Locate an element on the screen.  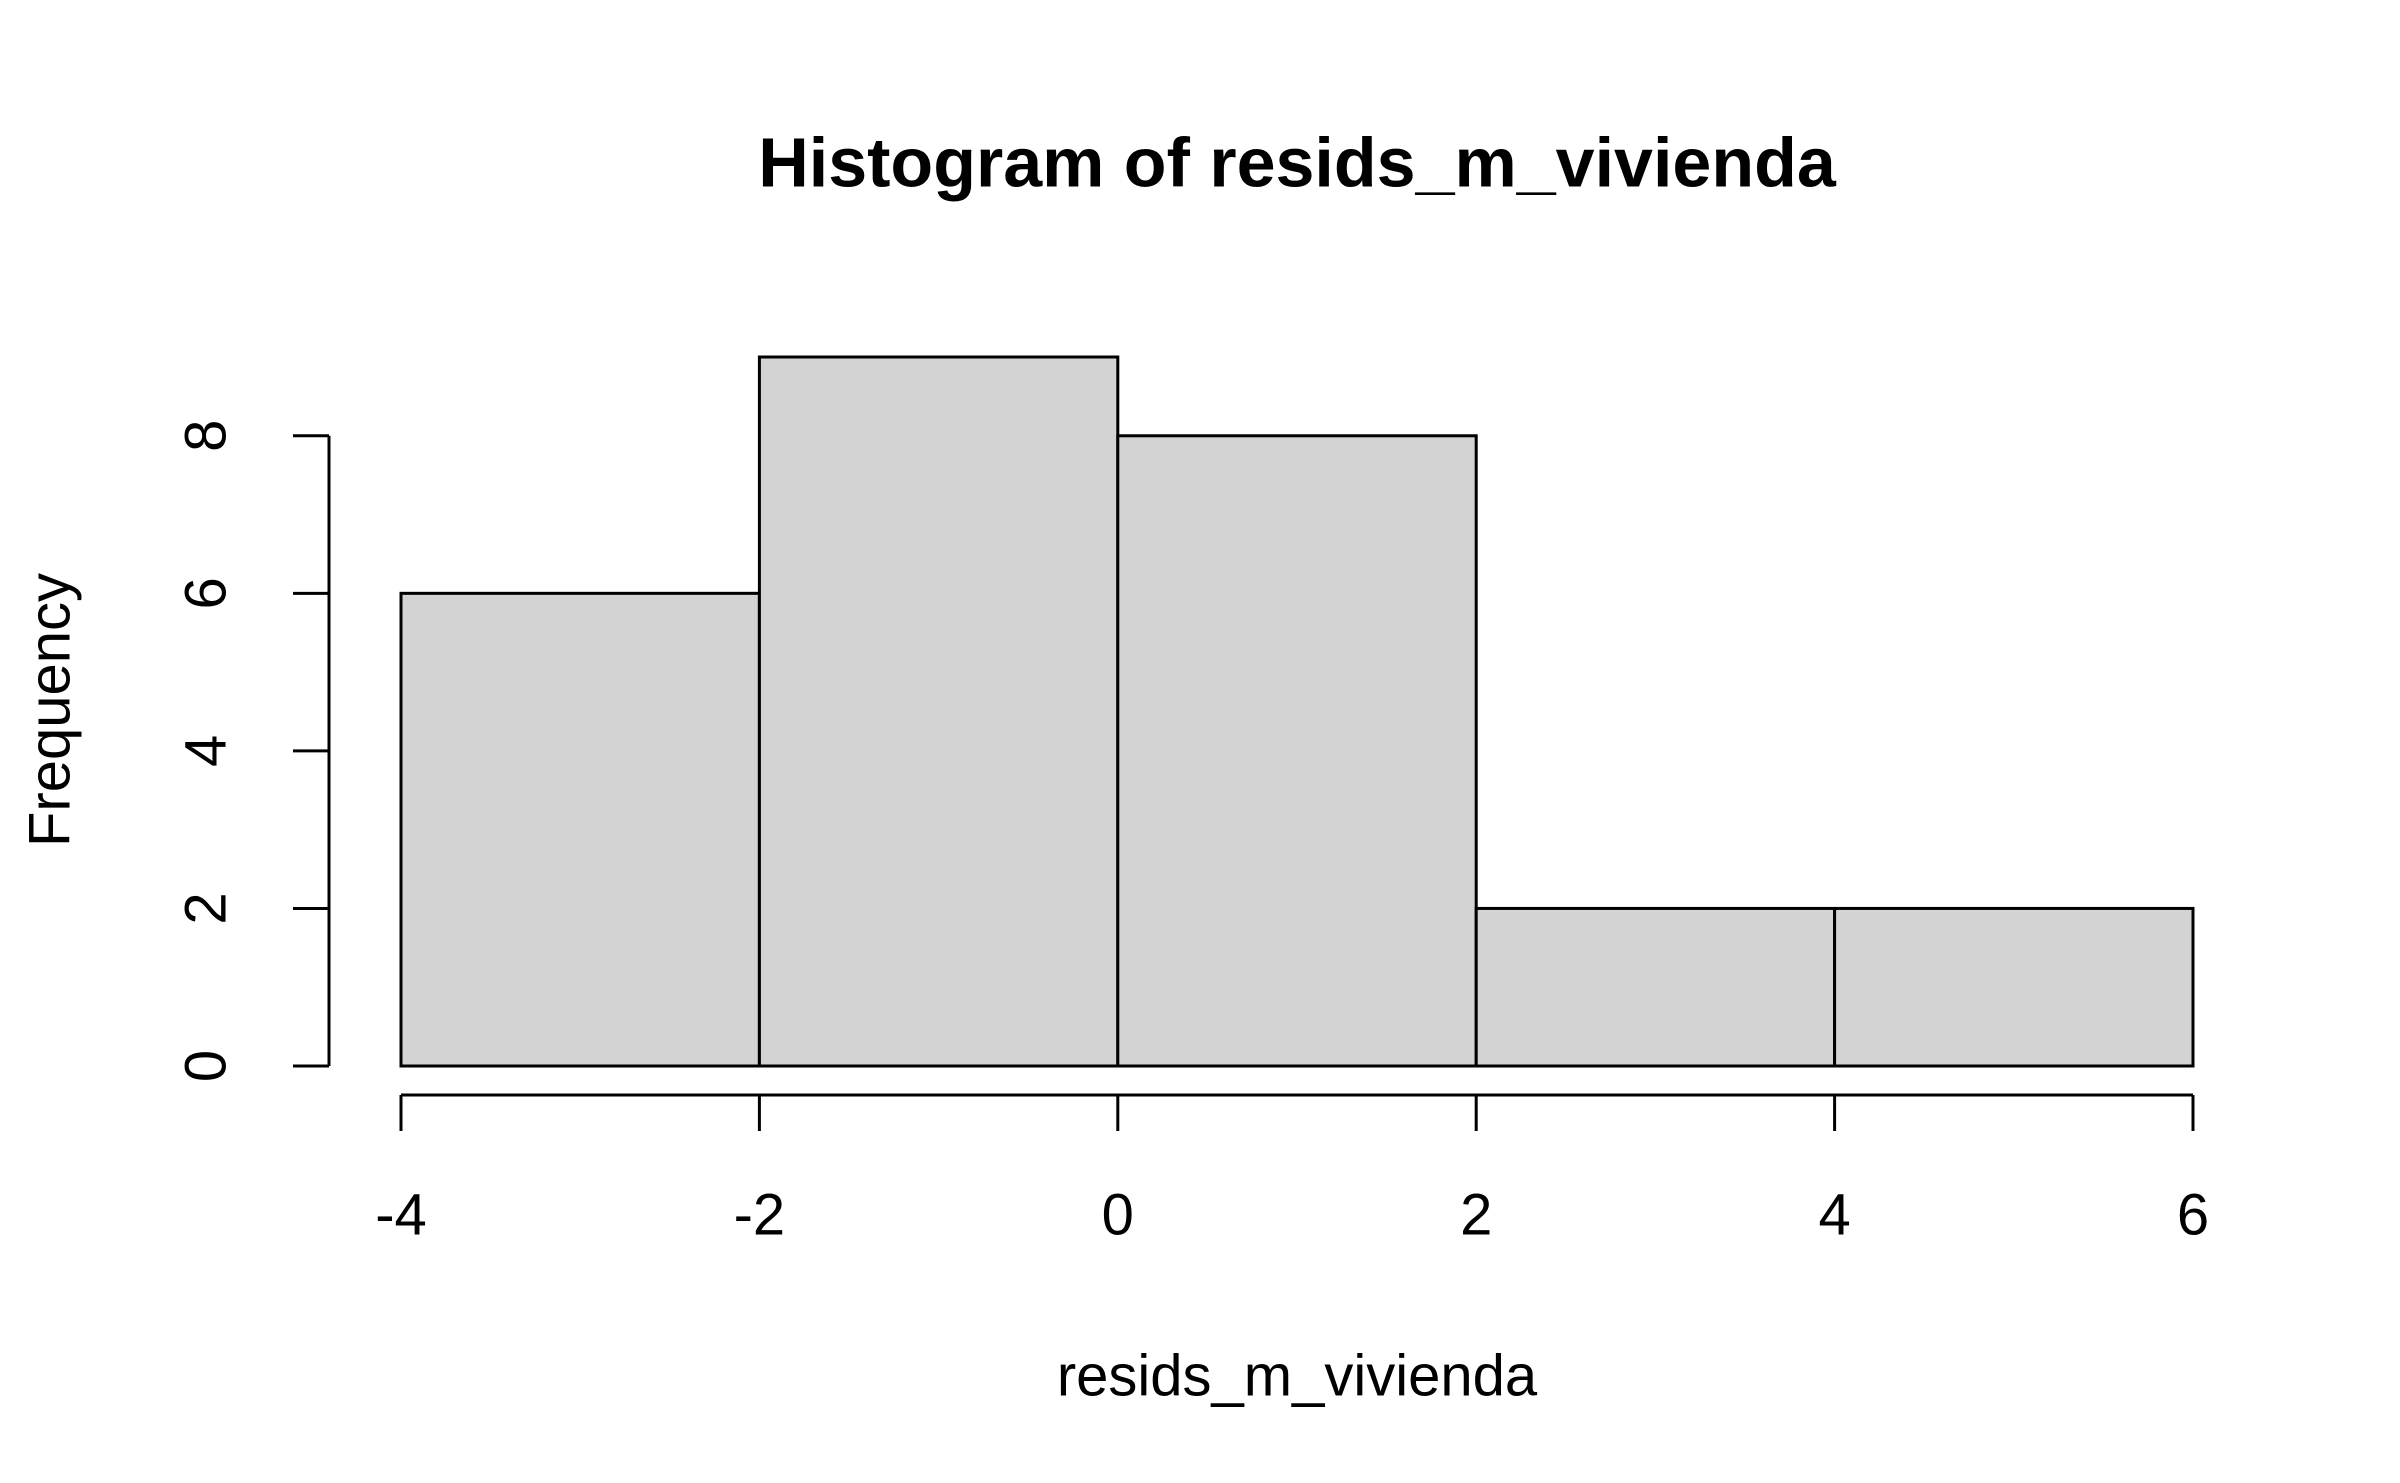
x-tick-label: 2 is located at coordinates (1476, 1214).